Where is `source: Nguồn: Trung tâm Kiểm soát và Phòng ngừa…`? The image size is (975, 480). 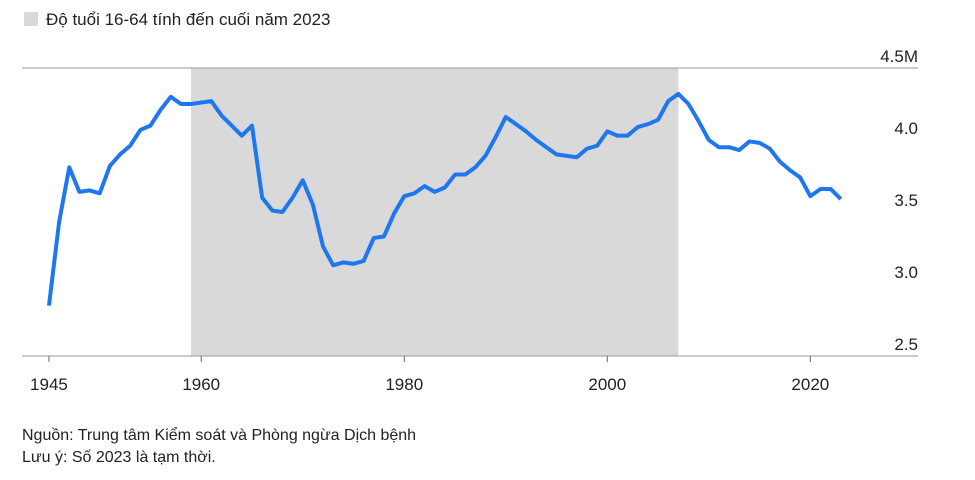 source: Nguồn: Trung tâm Kiểm soát và Phòng ngừa… is located at coordinates (219, 435).